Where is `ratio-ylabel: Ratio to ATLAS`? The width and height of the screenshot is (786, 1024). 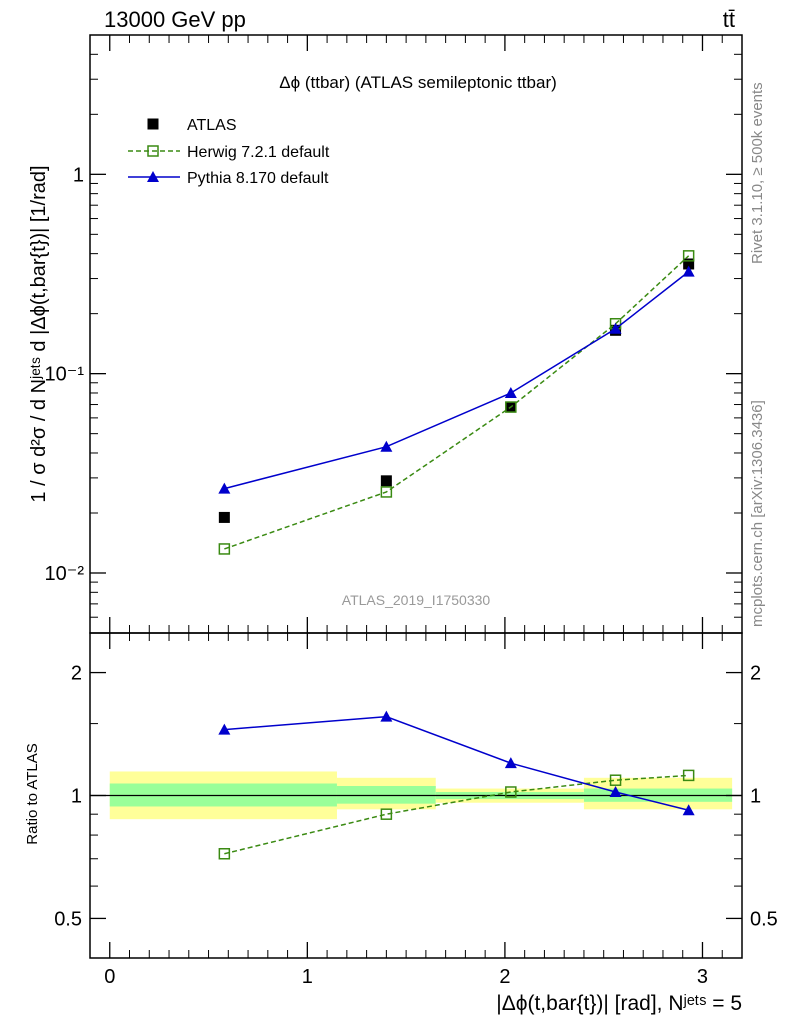
ratio-ylabel: Ratio to ATLAS is located at coordinates (32, 793).